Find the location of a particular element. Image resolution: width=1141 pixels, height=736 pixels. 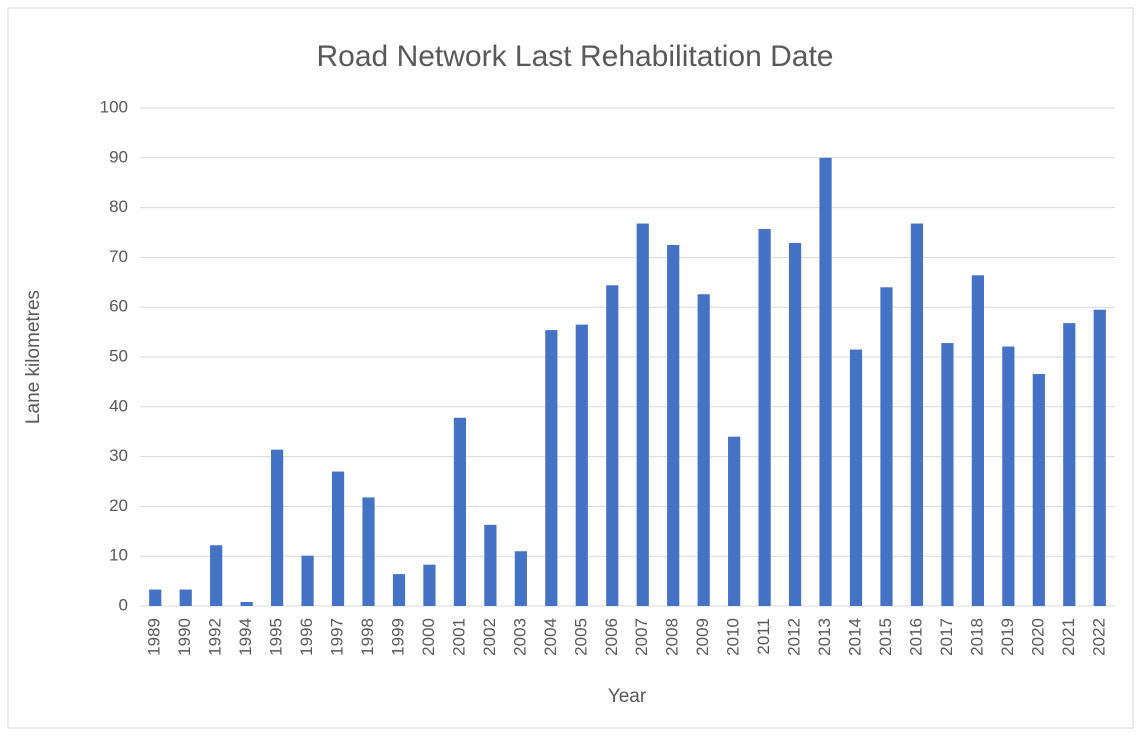

x-tick-label: 2021 is located at coordinates (1068, 637).